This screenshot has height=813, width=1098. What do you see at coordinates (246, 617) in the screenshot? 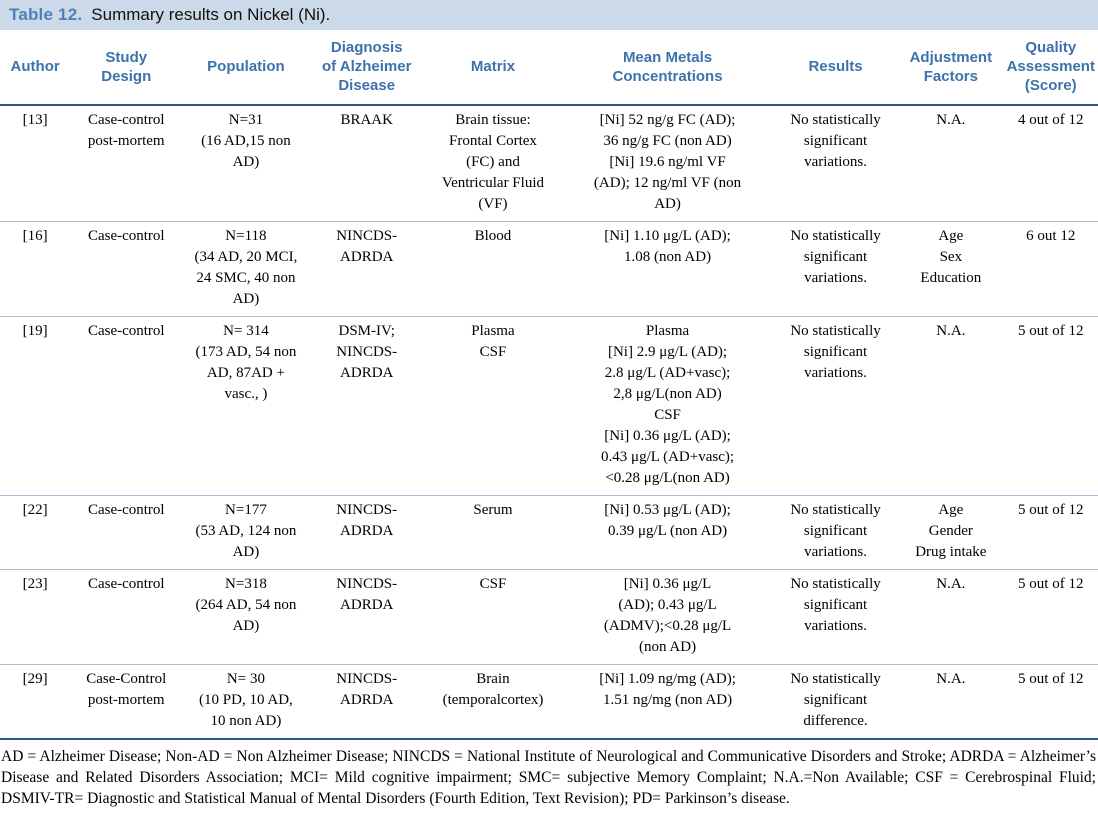
I see `cell-population: N=318 (264 AD, 54 non AD)` at bounding box center [246, 617].